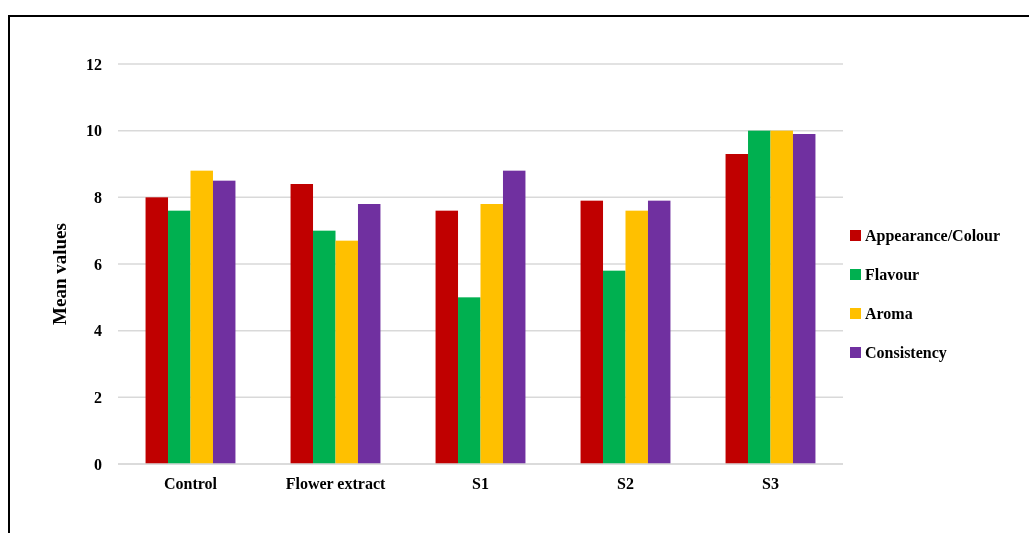 The height and width of the screenshot is (533, 1029). What do you see at coordinates (98, 264) in the screenshot?
I see `y-tick-label: 6` at bounding box center [98, 264].